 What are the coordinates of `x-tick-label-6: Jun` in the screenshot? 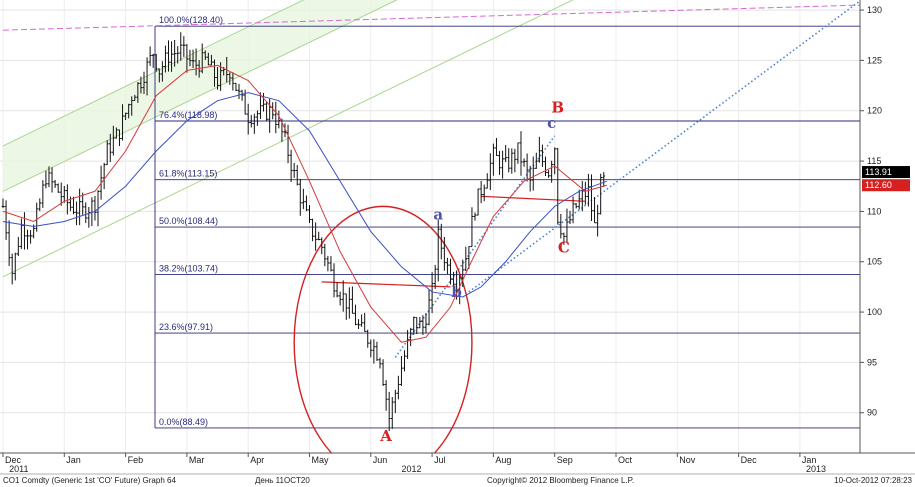 It's located at (380, 460).